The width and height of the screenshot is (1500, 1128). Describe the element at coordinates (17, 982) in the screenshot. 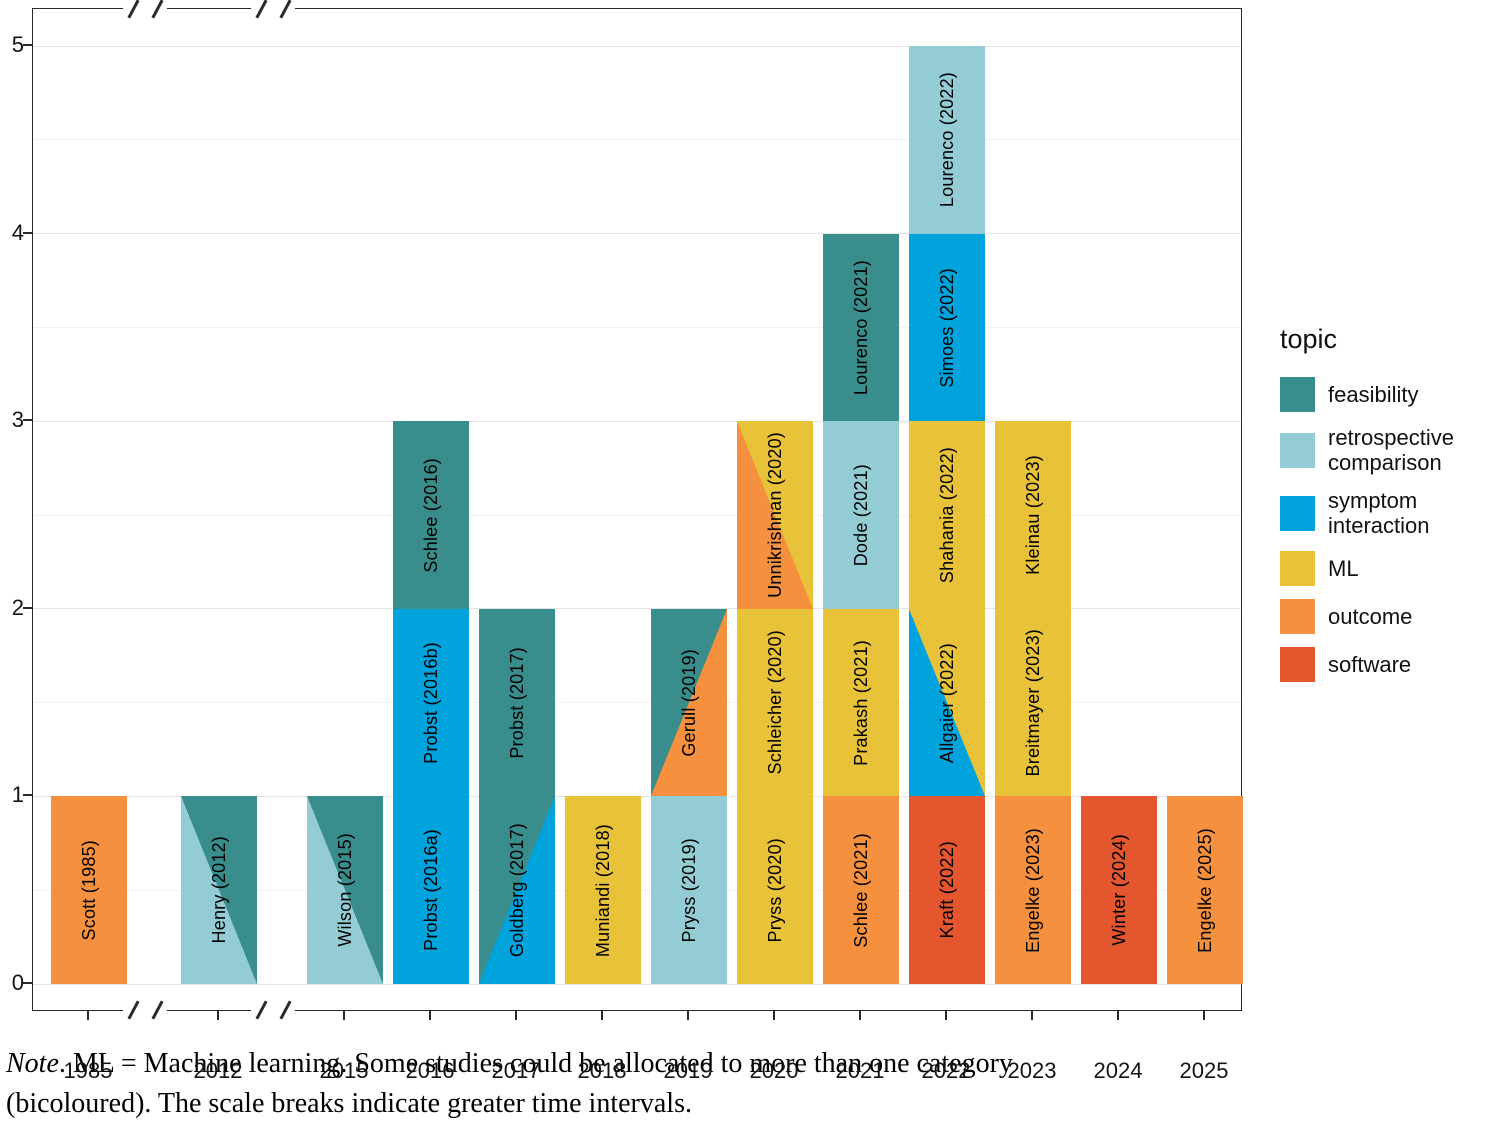

I see `y-axis-tick-label: 0` at that location.